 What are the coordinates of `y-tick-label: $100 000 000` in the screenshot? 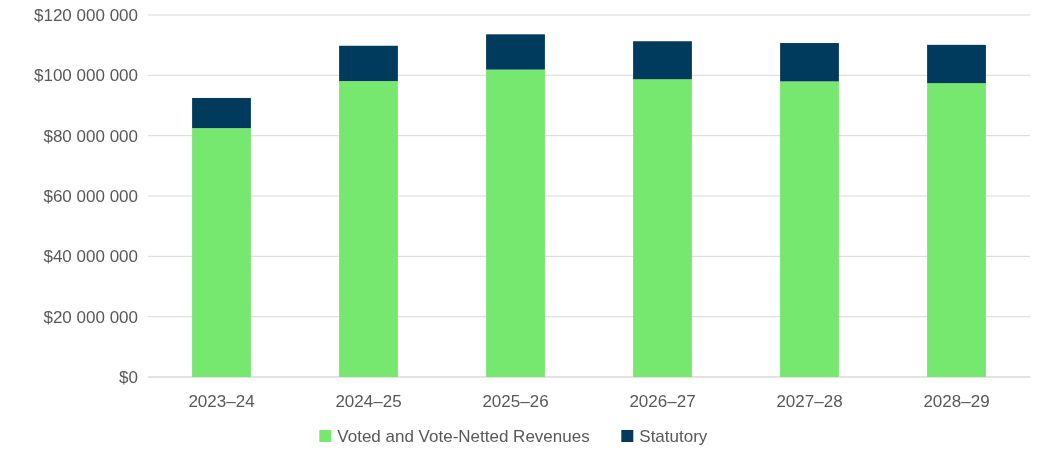 It's located at (86, 76).